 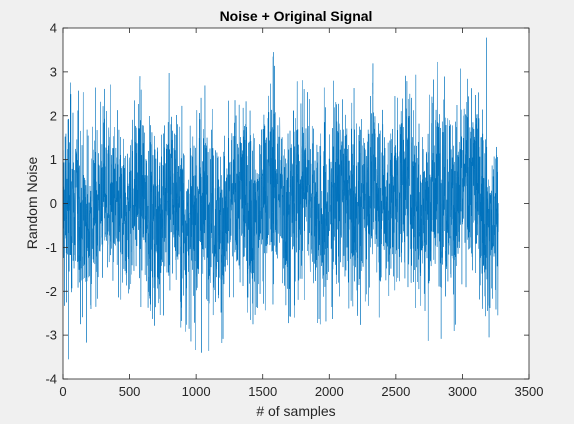 What do you see at coordinates (395, 391) in the screenshot?
I see `x-tick-label: 2500` at bounding box center [395, 391].